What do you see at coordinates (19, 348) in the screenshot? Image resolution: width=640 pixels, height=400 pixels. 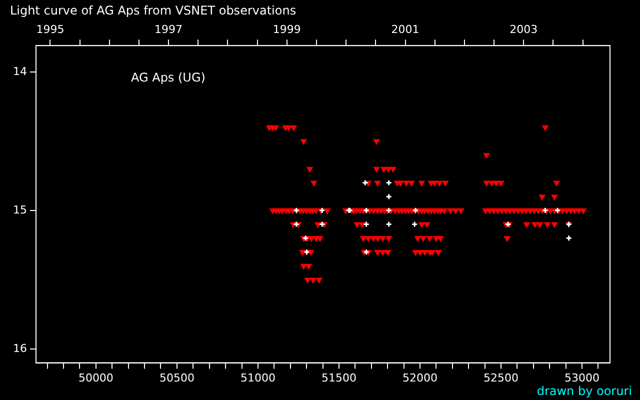 I see `y-tick-label: 16` at bounding box center [19, 348].